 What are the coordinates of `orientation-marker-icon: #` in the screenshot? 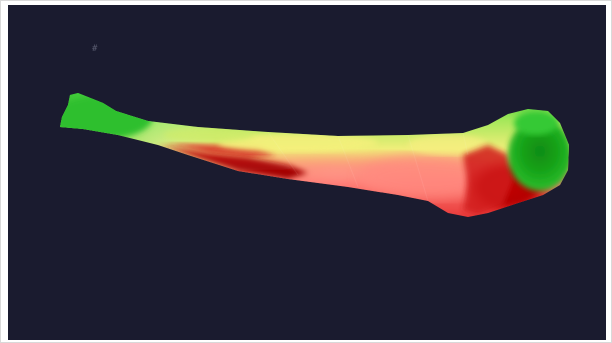 It's located at (95, 49).